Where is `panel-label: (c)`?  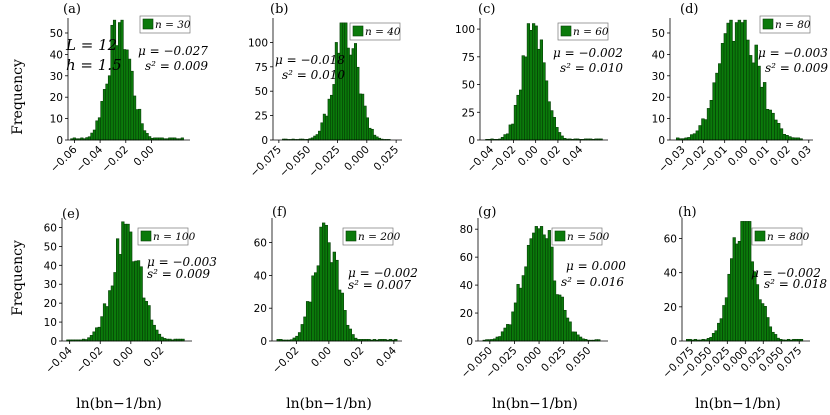 panel-label: (c) is located at coordinates (486, 9).